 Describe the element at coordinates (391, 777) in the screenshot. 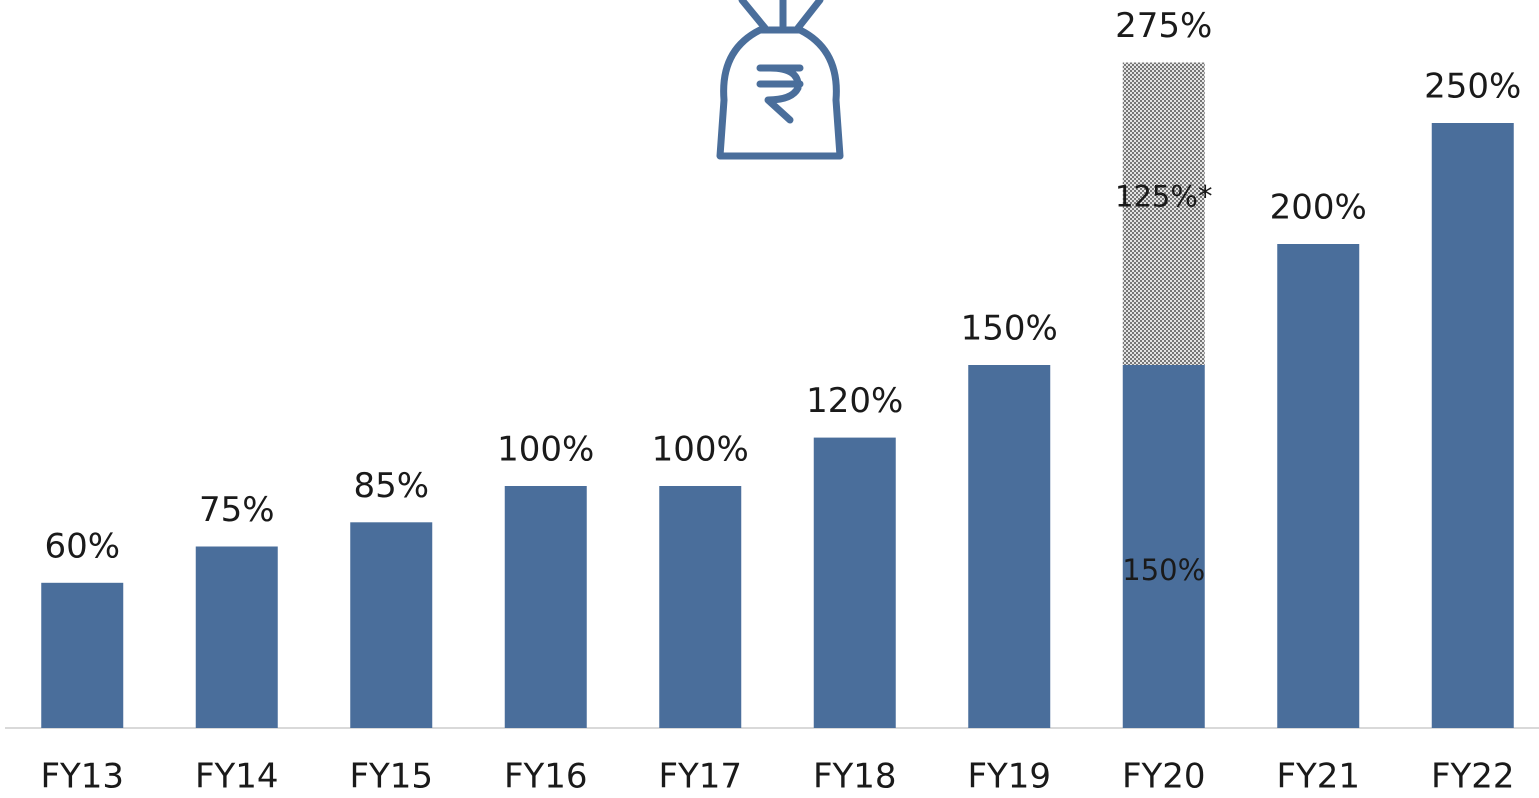

I see `x-tick-label: FY15` at that location.